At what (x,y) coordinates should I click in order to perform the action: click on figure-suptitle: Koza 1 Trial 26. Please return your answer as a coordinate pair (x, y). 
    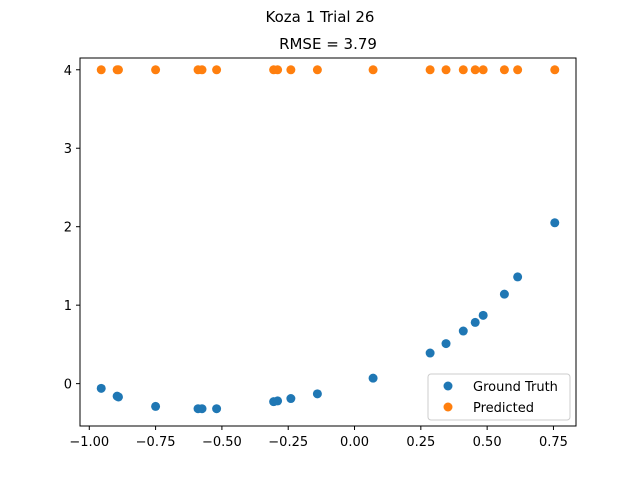
    Looking at the image, I should click on (320, 17).